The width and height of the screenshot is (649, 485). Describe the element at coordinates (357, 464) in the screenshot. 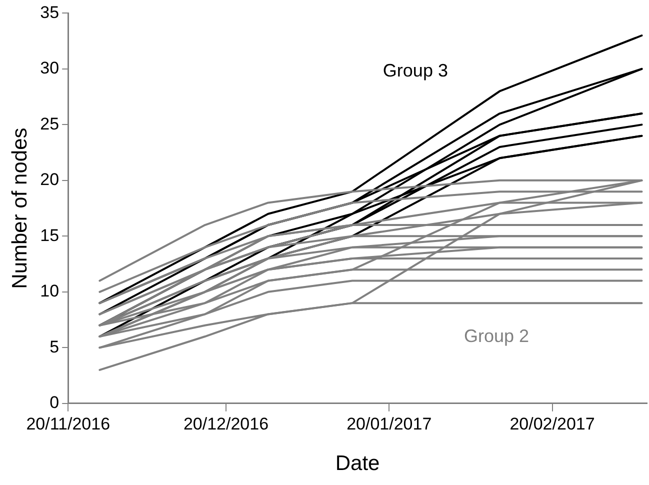

I see `x-axis-title: Date` at that location.